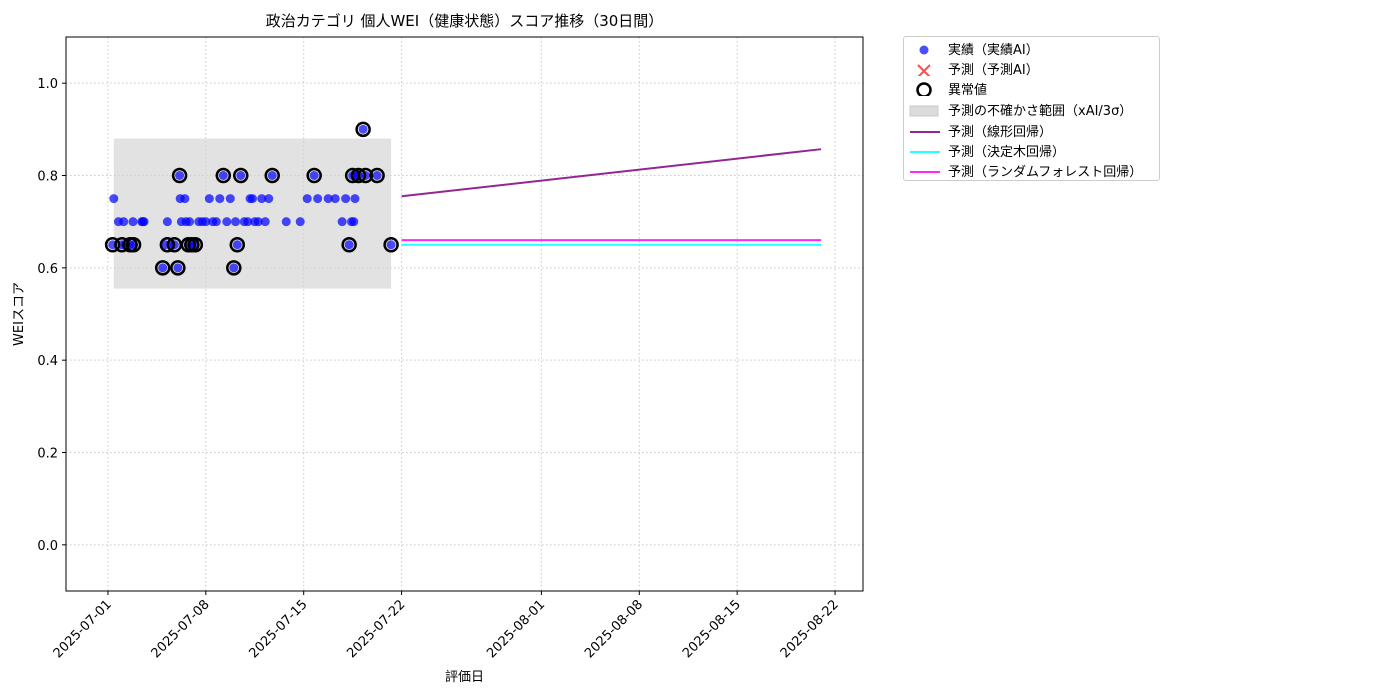 This screenshot has width=1400, height=700. Describe the element at coordinates (51, 315) in the screenshot. I see `y-axis-ticks: 0.0 0.2 0.4 0.6 0.8 1.0` at that location.